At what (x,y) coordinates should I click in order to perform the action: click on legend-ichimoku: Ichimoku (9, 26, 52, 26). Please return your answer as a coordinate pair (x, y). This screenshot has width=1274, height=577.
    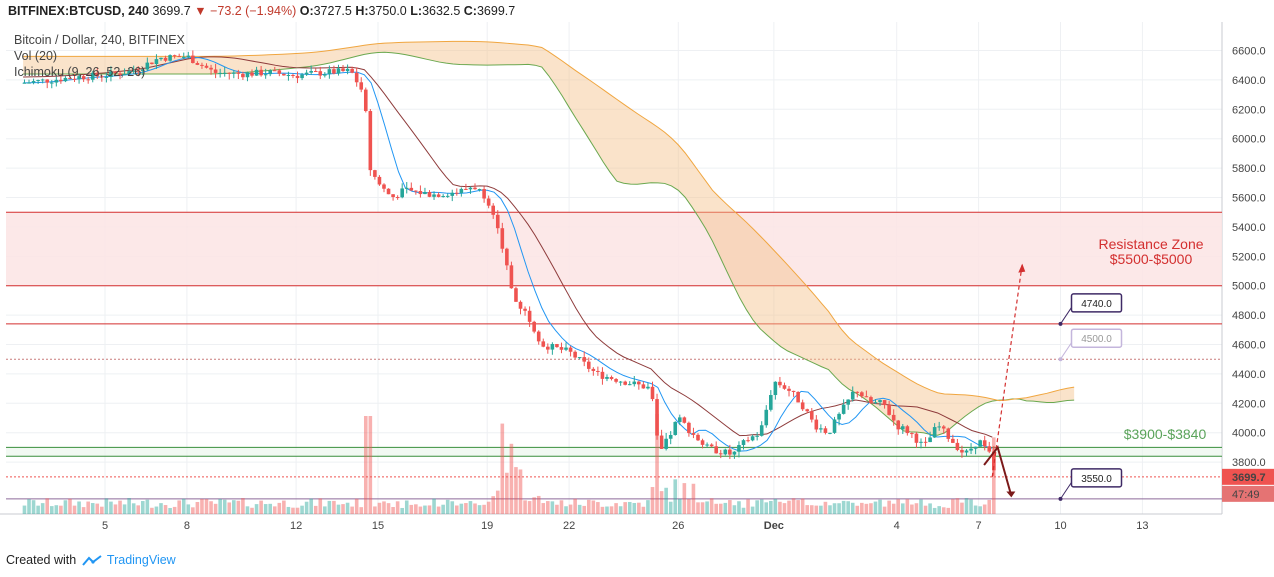
    Looking at the image, I should click on (80, 72).